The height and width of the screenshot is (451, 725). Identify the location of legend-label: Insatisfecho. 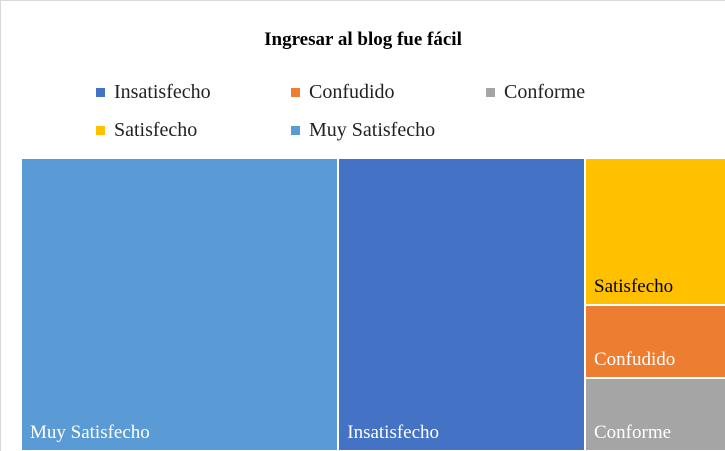
(162, 91).